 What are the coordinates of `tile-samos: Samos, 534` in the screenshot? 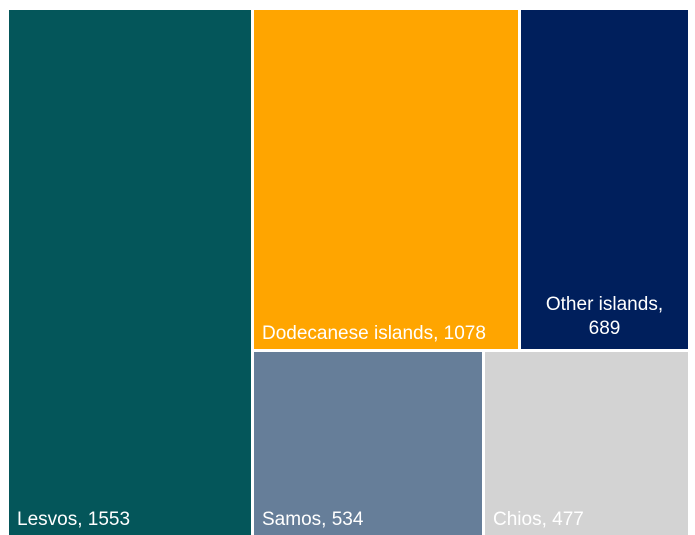 It's located at (368, 443).